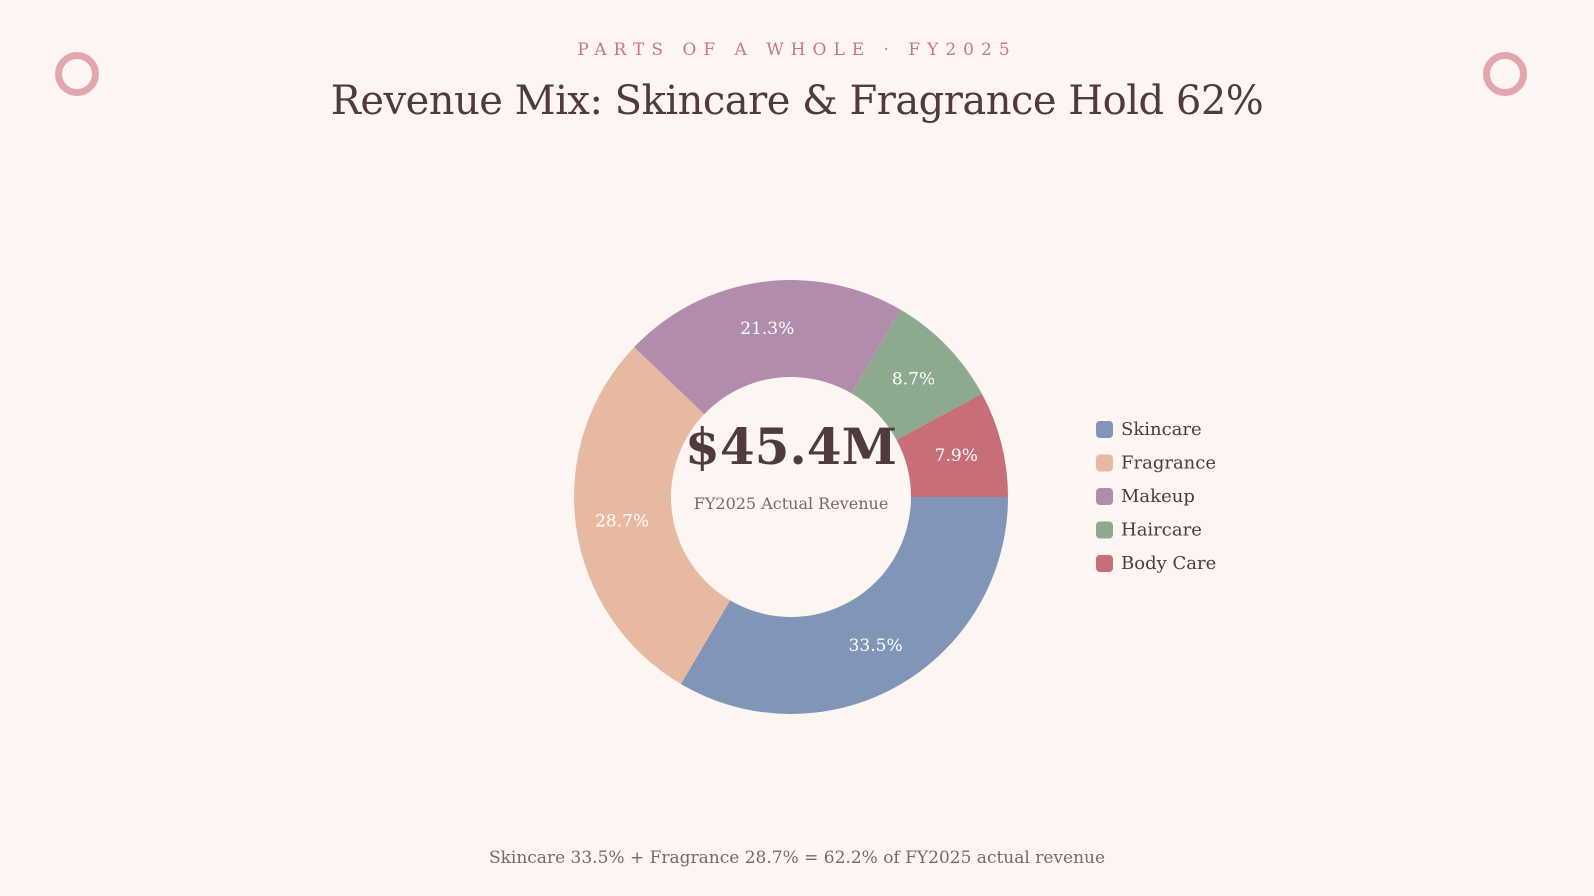 The width and height of the screenshot is (1594, 896). What do you see at coordinates (791, 503) in the screenshot?
I see `center-caption: FY2025 Actual Revenue` at bounding box center [791, 503].